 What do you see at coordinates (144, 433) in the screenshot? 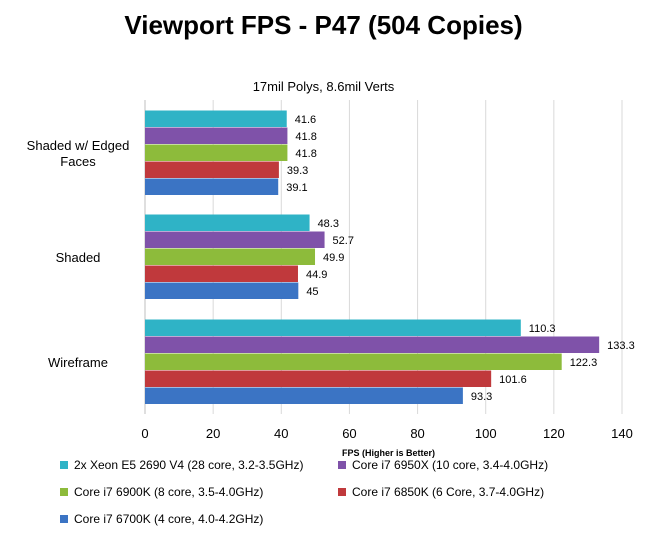
I see `x-tick-label: 0` at bounding box center [144, 433].